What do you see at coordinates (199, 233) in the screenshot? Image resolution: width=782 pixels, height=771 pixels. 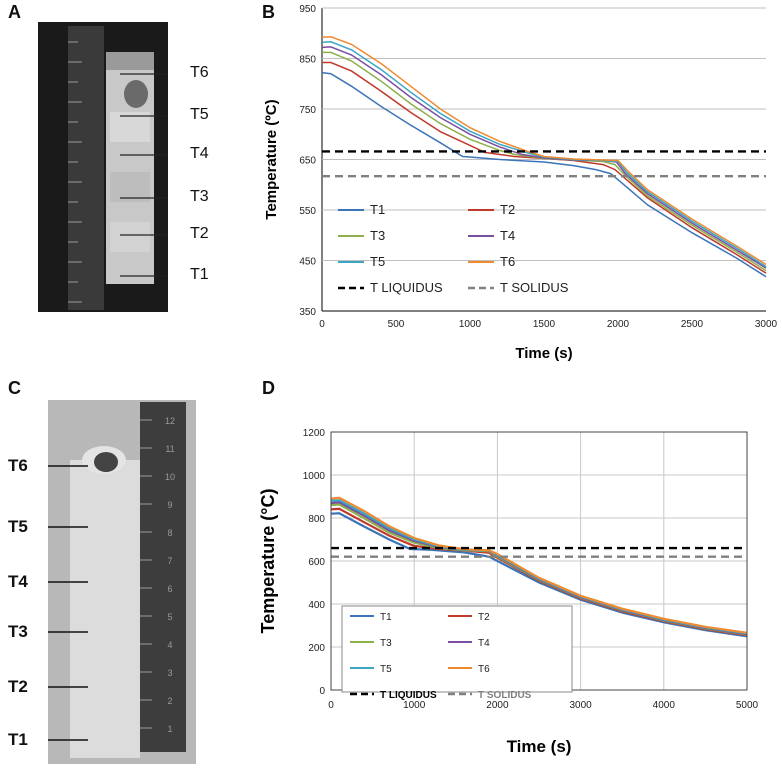 I see `photo-a-label-t2: T2` at bounding box center [199, 233].